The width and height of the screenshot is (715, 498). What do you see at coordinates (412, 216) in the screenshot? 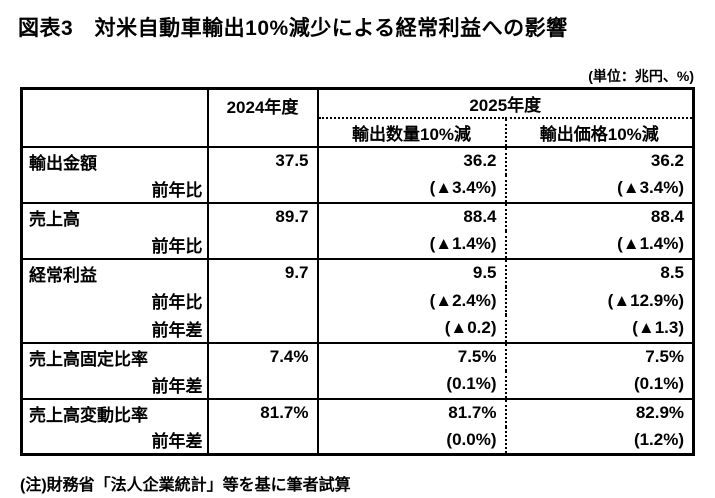
I see `cell-volume: 88.4` at bounding box center [412, 216].